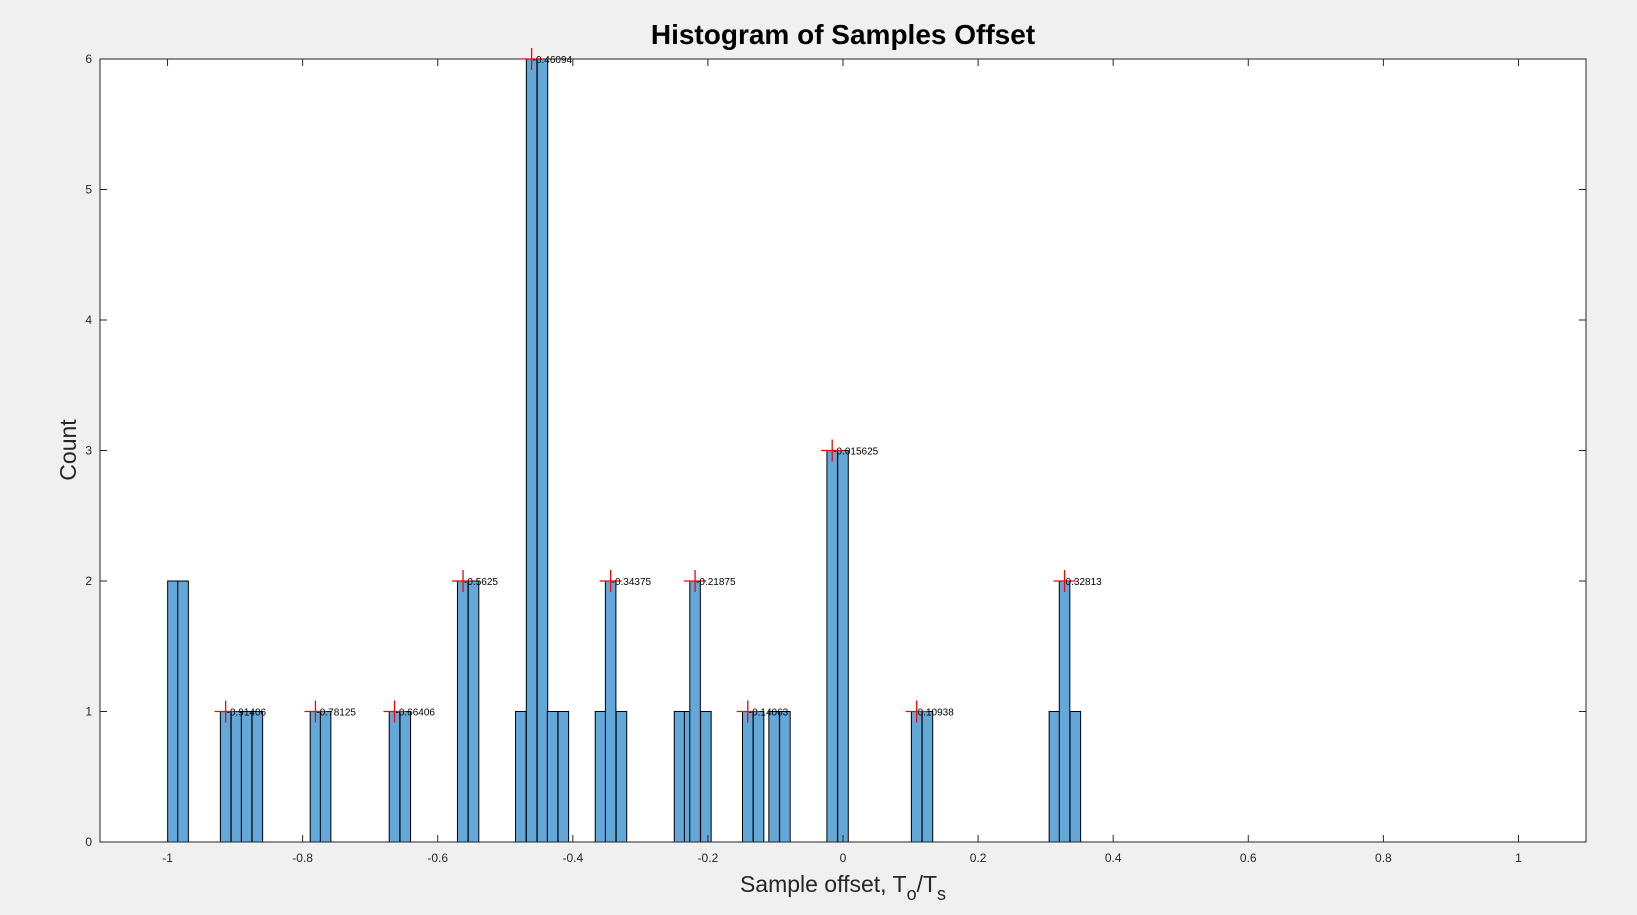 This screenshot has height=915, width=1637. What do you see at coordinates (88, 320) in the screenshot?
I see `y-tick-label: 4` at bounding box center [88, 320].